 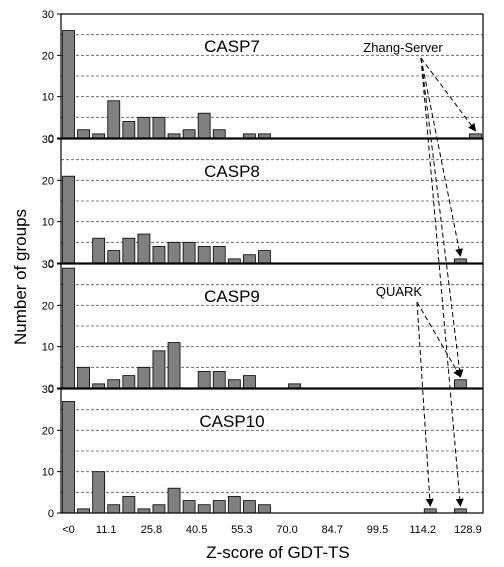 I want to click on x-tick-label: 11.1, so click(x=106, y=530).